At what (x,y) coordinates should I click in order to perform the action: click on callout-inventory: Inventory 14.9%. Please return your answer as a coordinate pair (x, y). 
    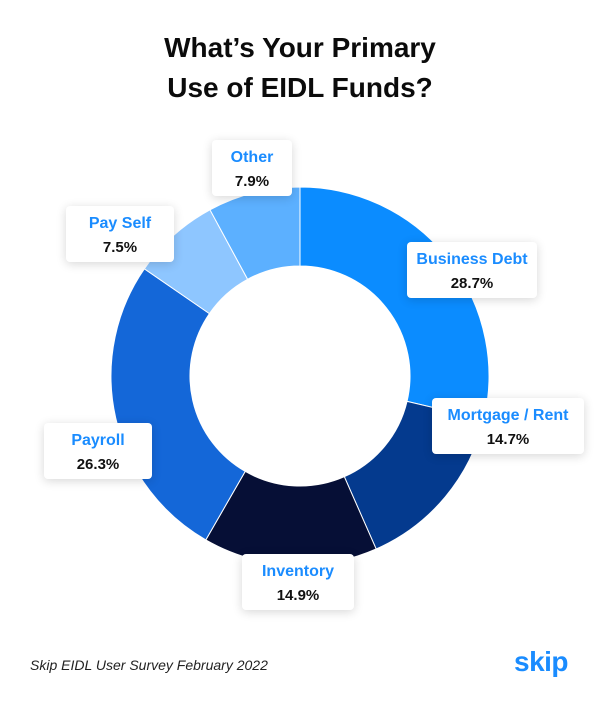
    Looking at the image, I should click on (298, 582).